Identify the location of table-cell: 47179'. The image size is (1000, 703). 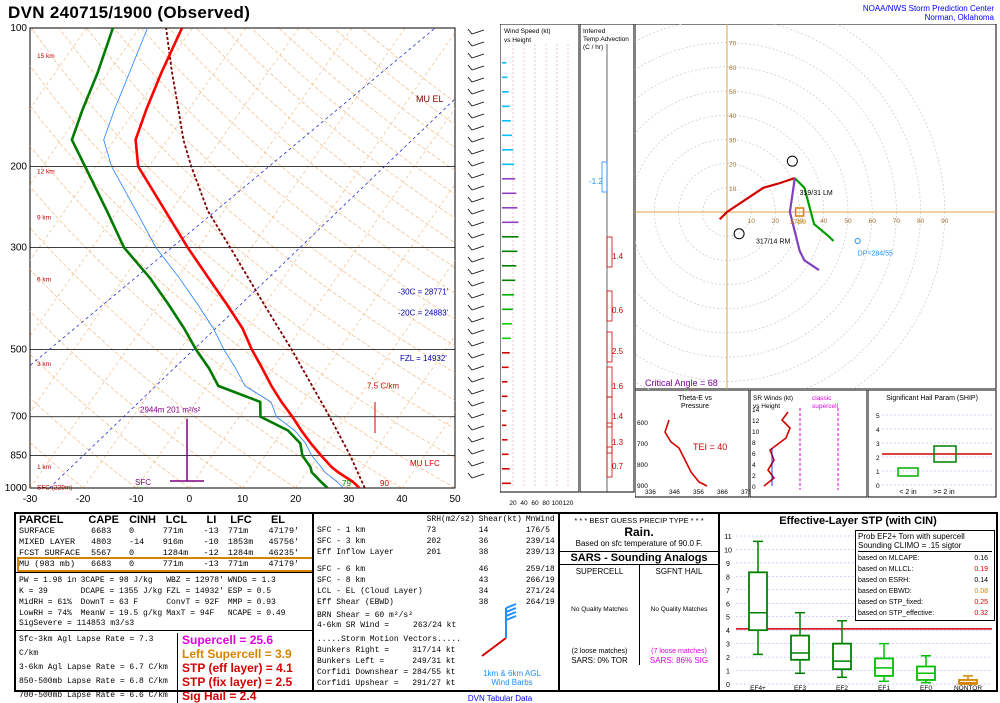
(284, 564).